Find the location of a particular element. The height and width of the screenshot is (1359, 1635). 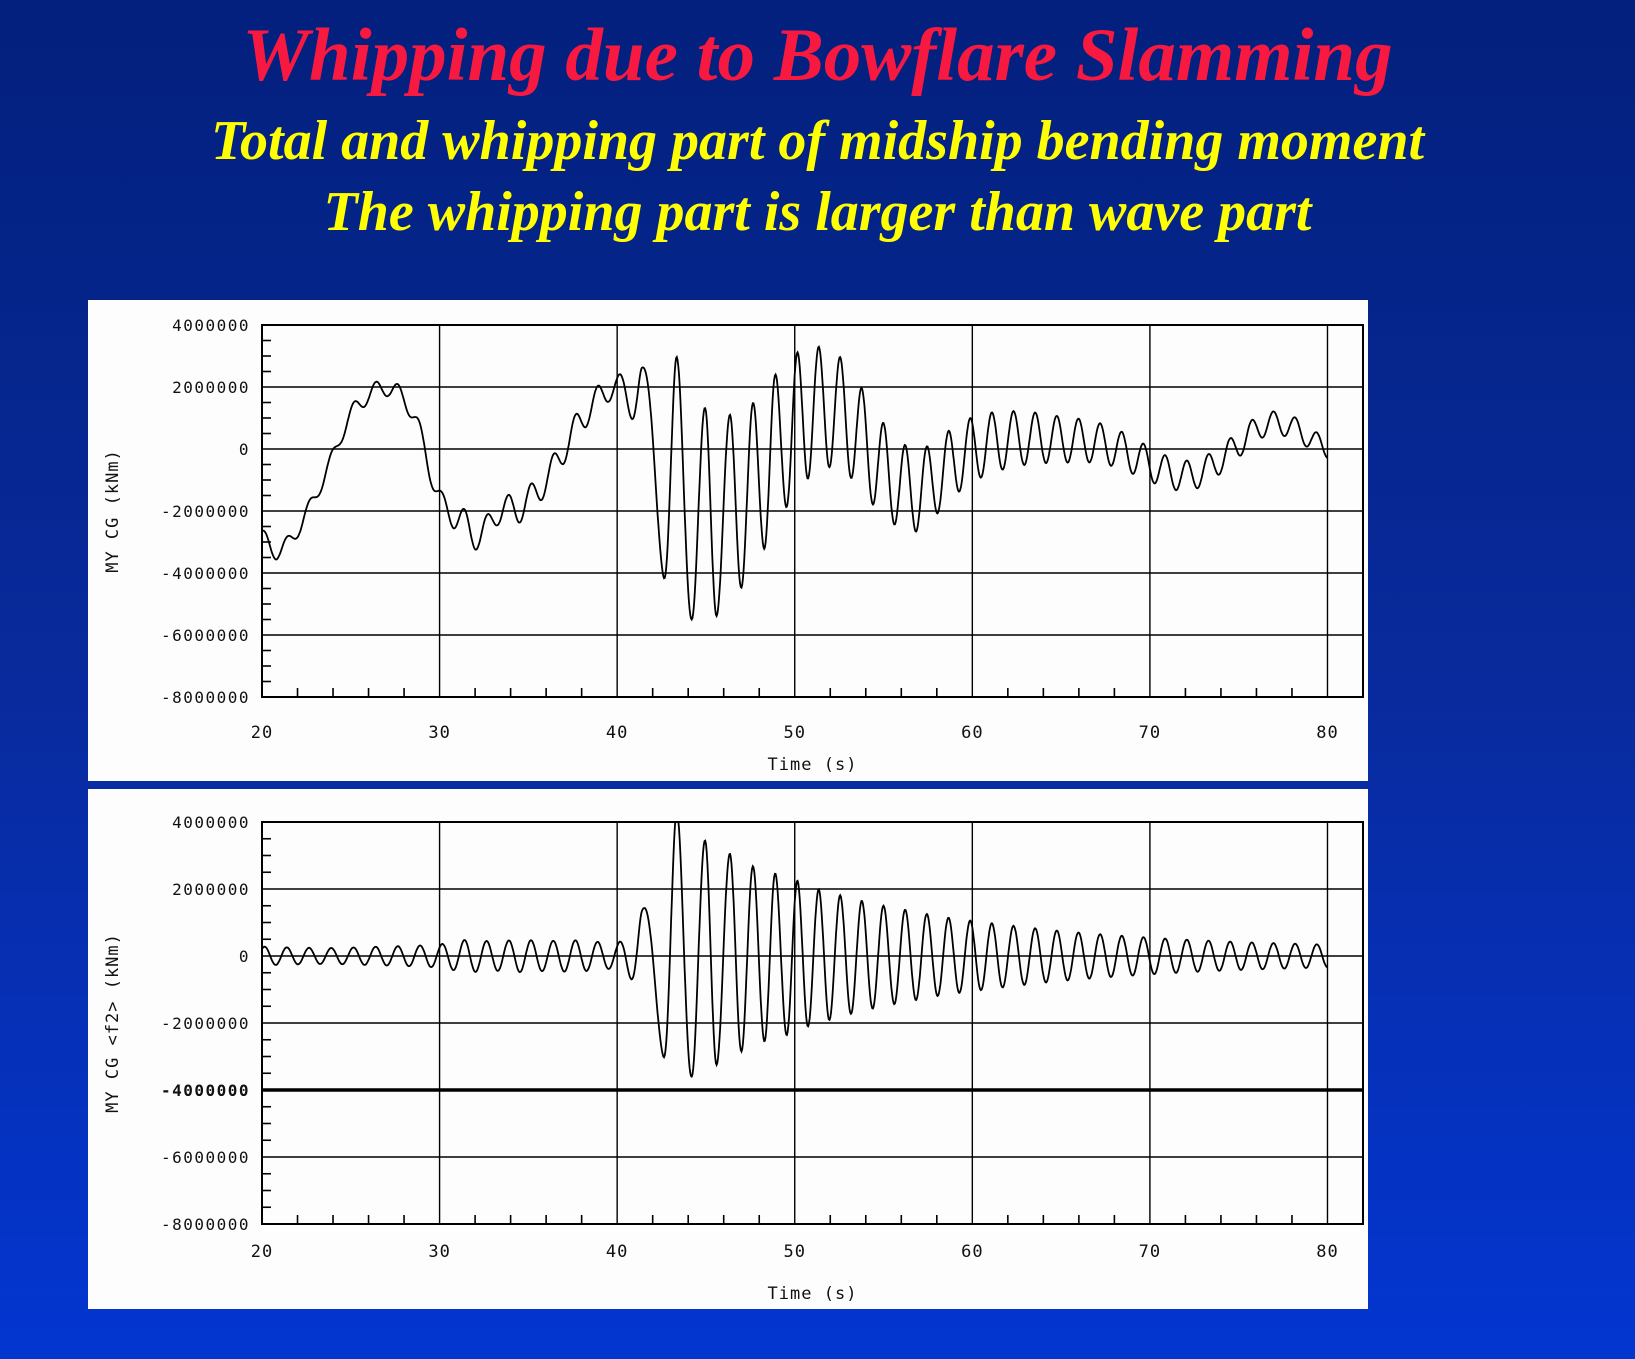

y-axis-title: MY CG <f2> (kNm) is located at coordinates (113, 1023).